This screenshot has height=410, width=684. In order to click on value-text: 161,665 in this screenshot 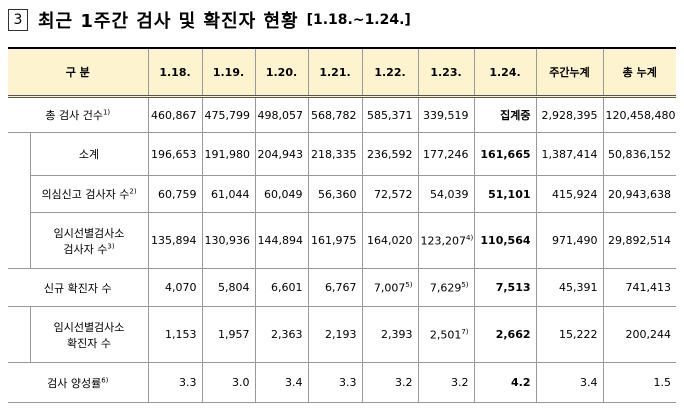, I will do `click(505, 154)`.